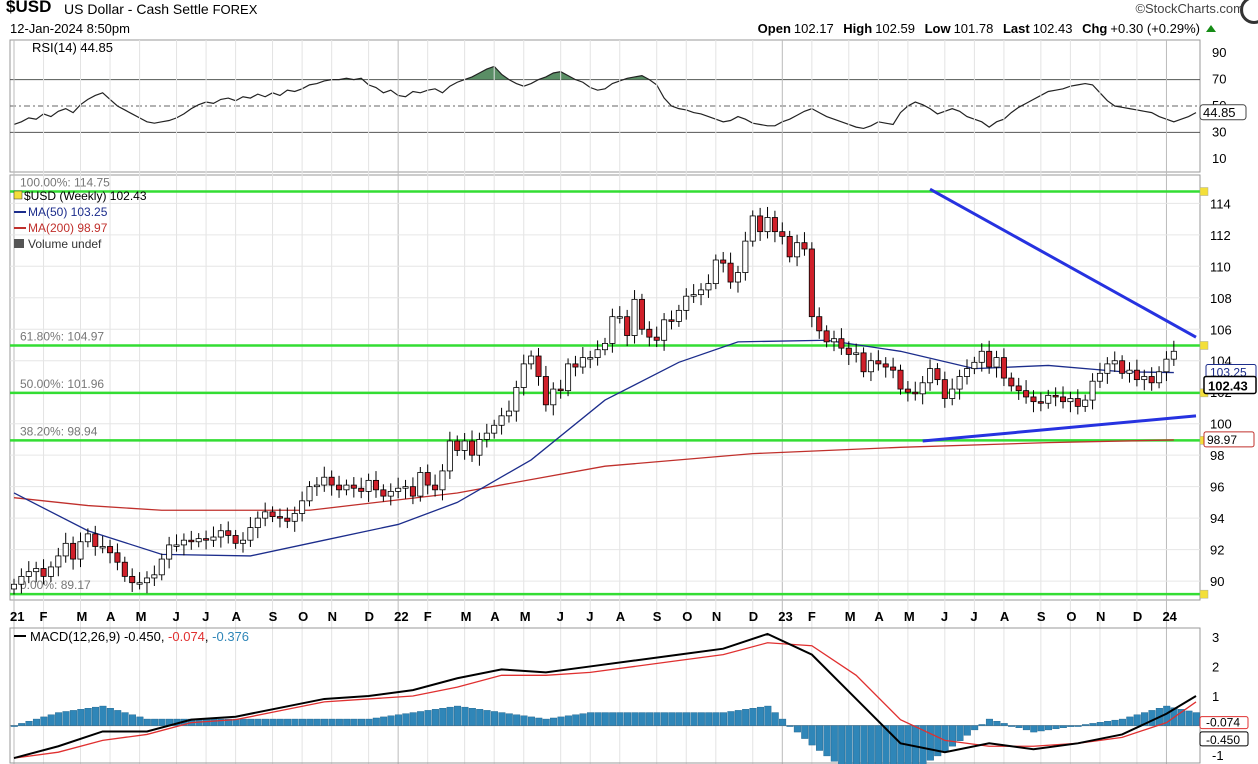 The image size is (1258, 764). Describe the element at coordinates (332, 616) in the screenshot. I see `x-tick-label: N` at that location.